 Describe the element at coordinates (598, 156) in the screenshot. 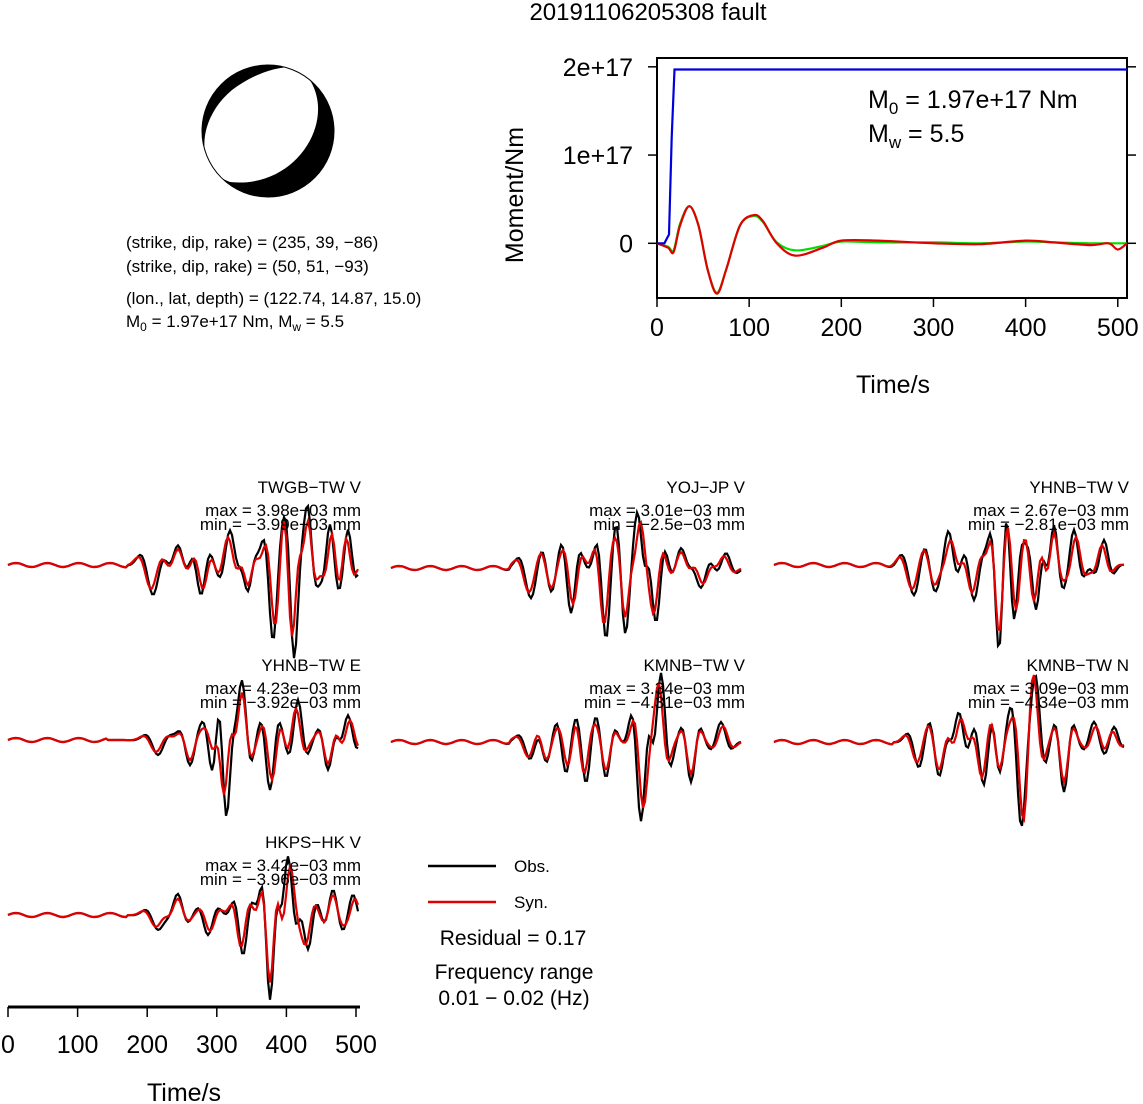

I see `stf-ytick-label: 1e+17` at that location.